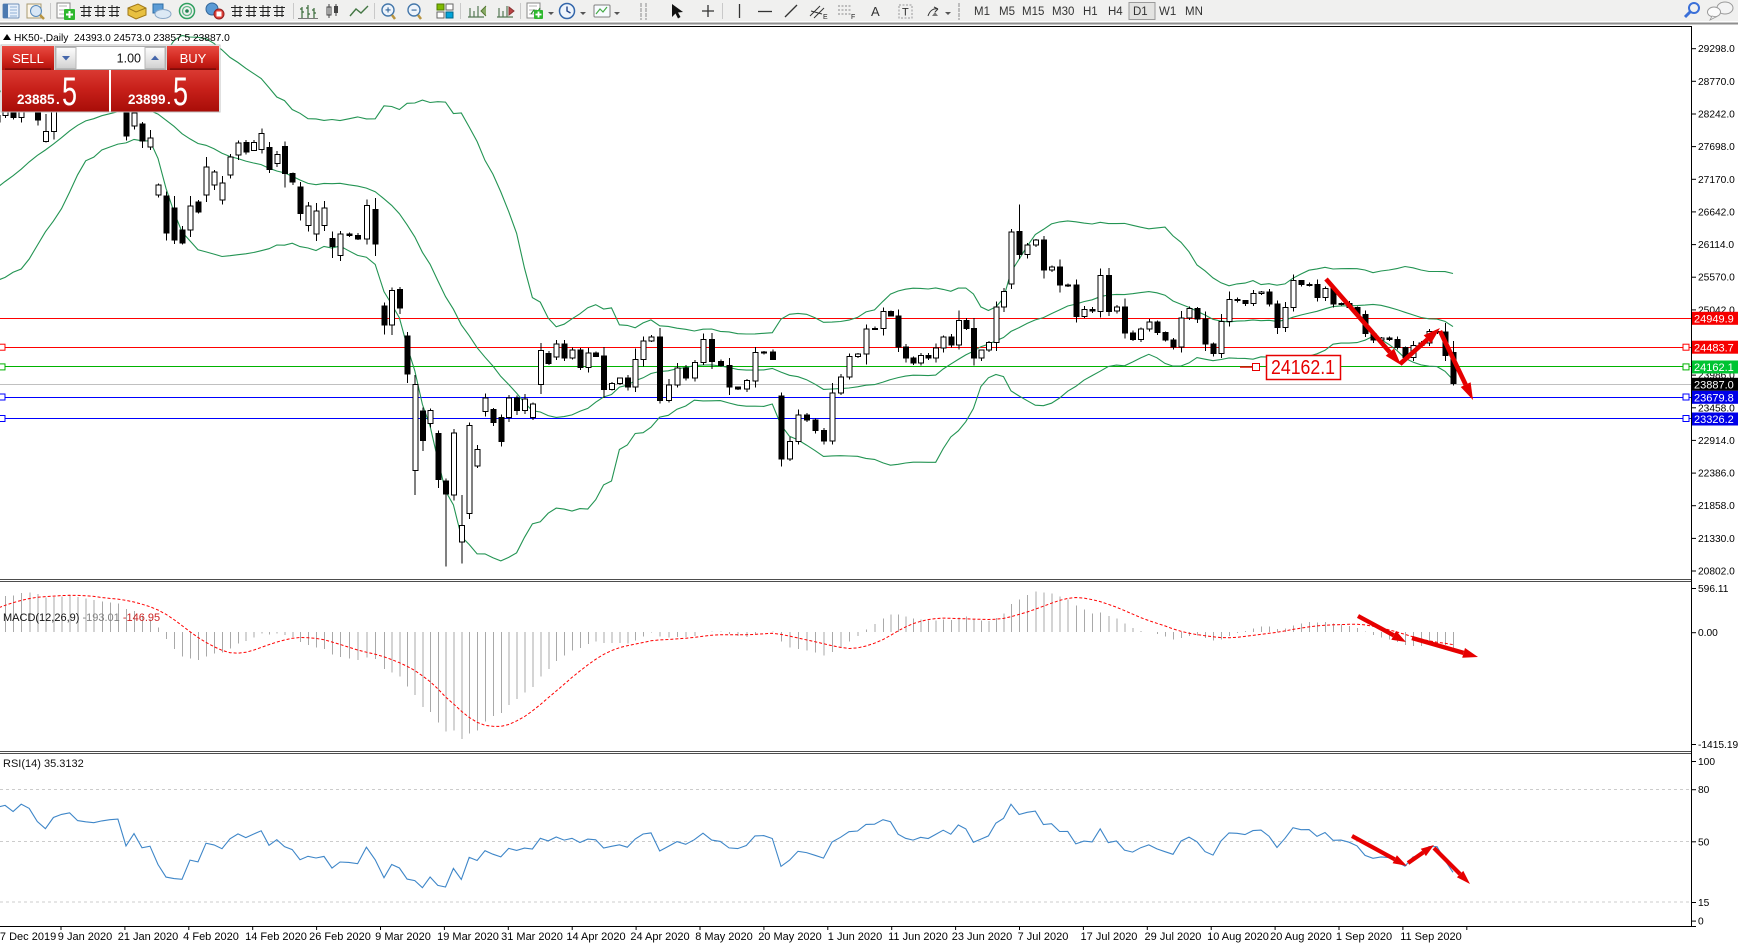  Describe the element at coordinates (193, 58) in the screenshot. I see `svg-text: BUY` at that location.